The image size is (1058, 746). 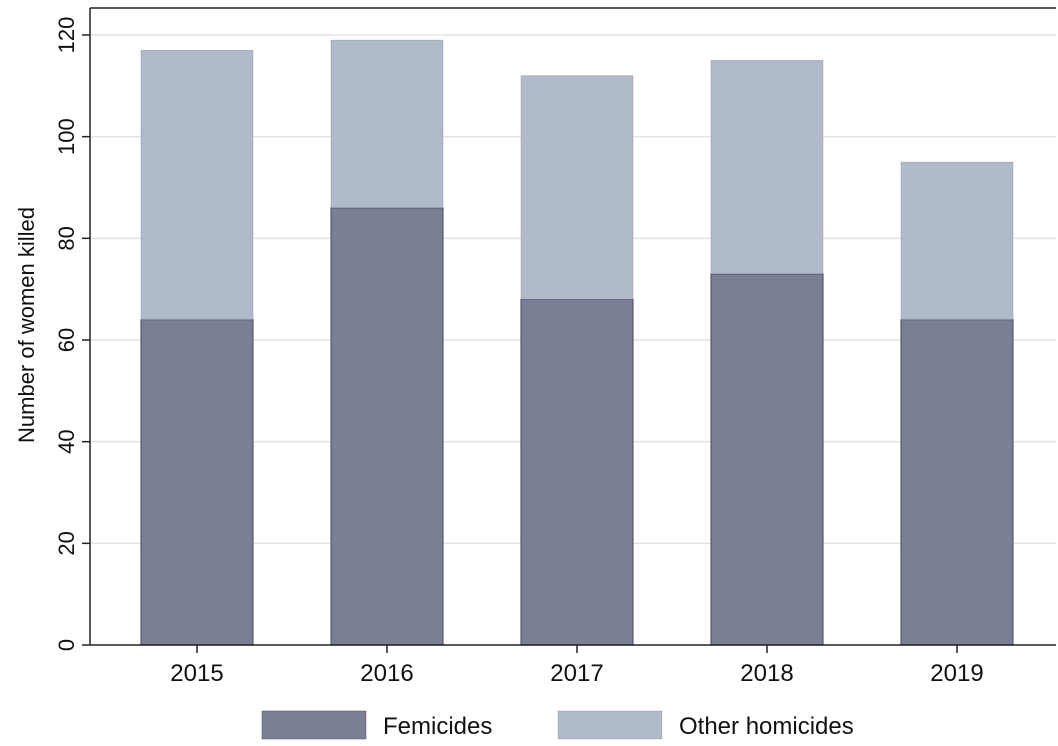 I want to click on bar-other-homicides-2018, so click(x=767, y=167).